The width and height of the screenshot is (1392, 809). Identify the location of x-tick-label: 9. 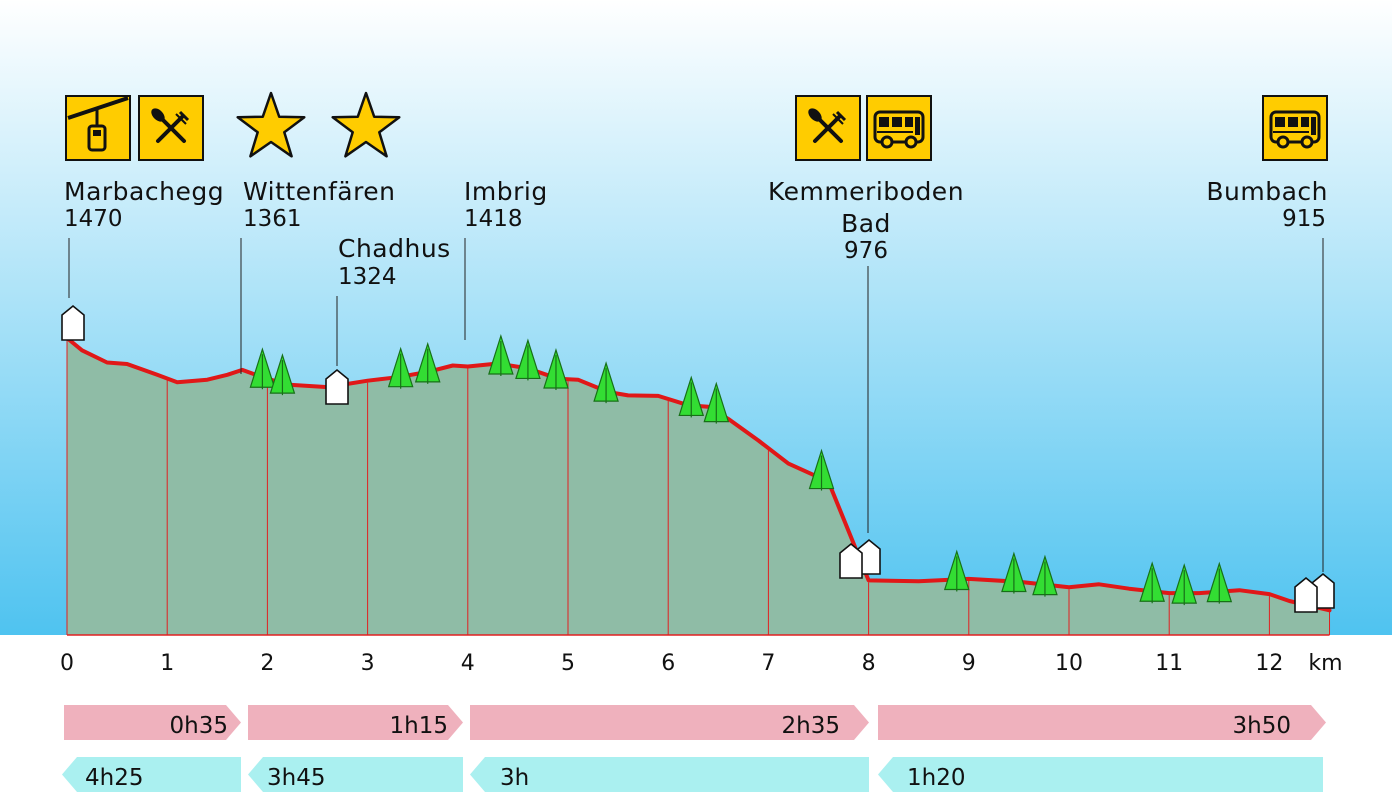
(969, 663).